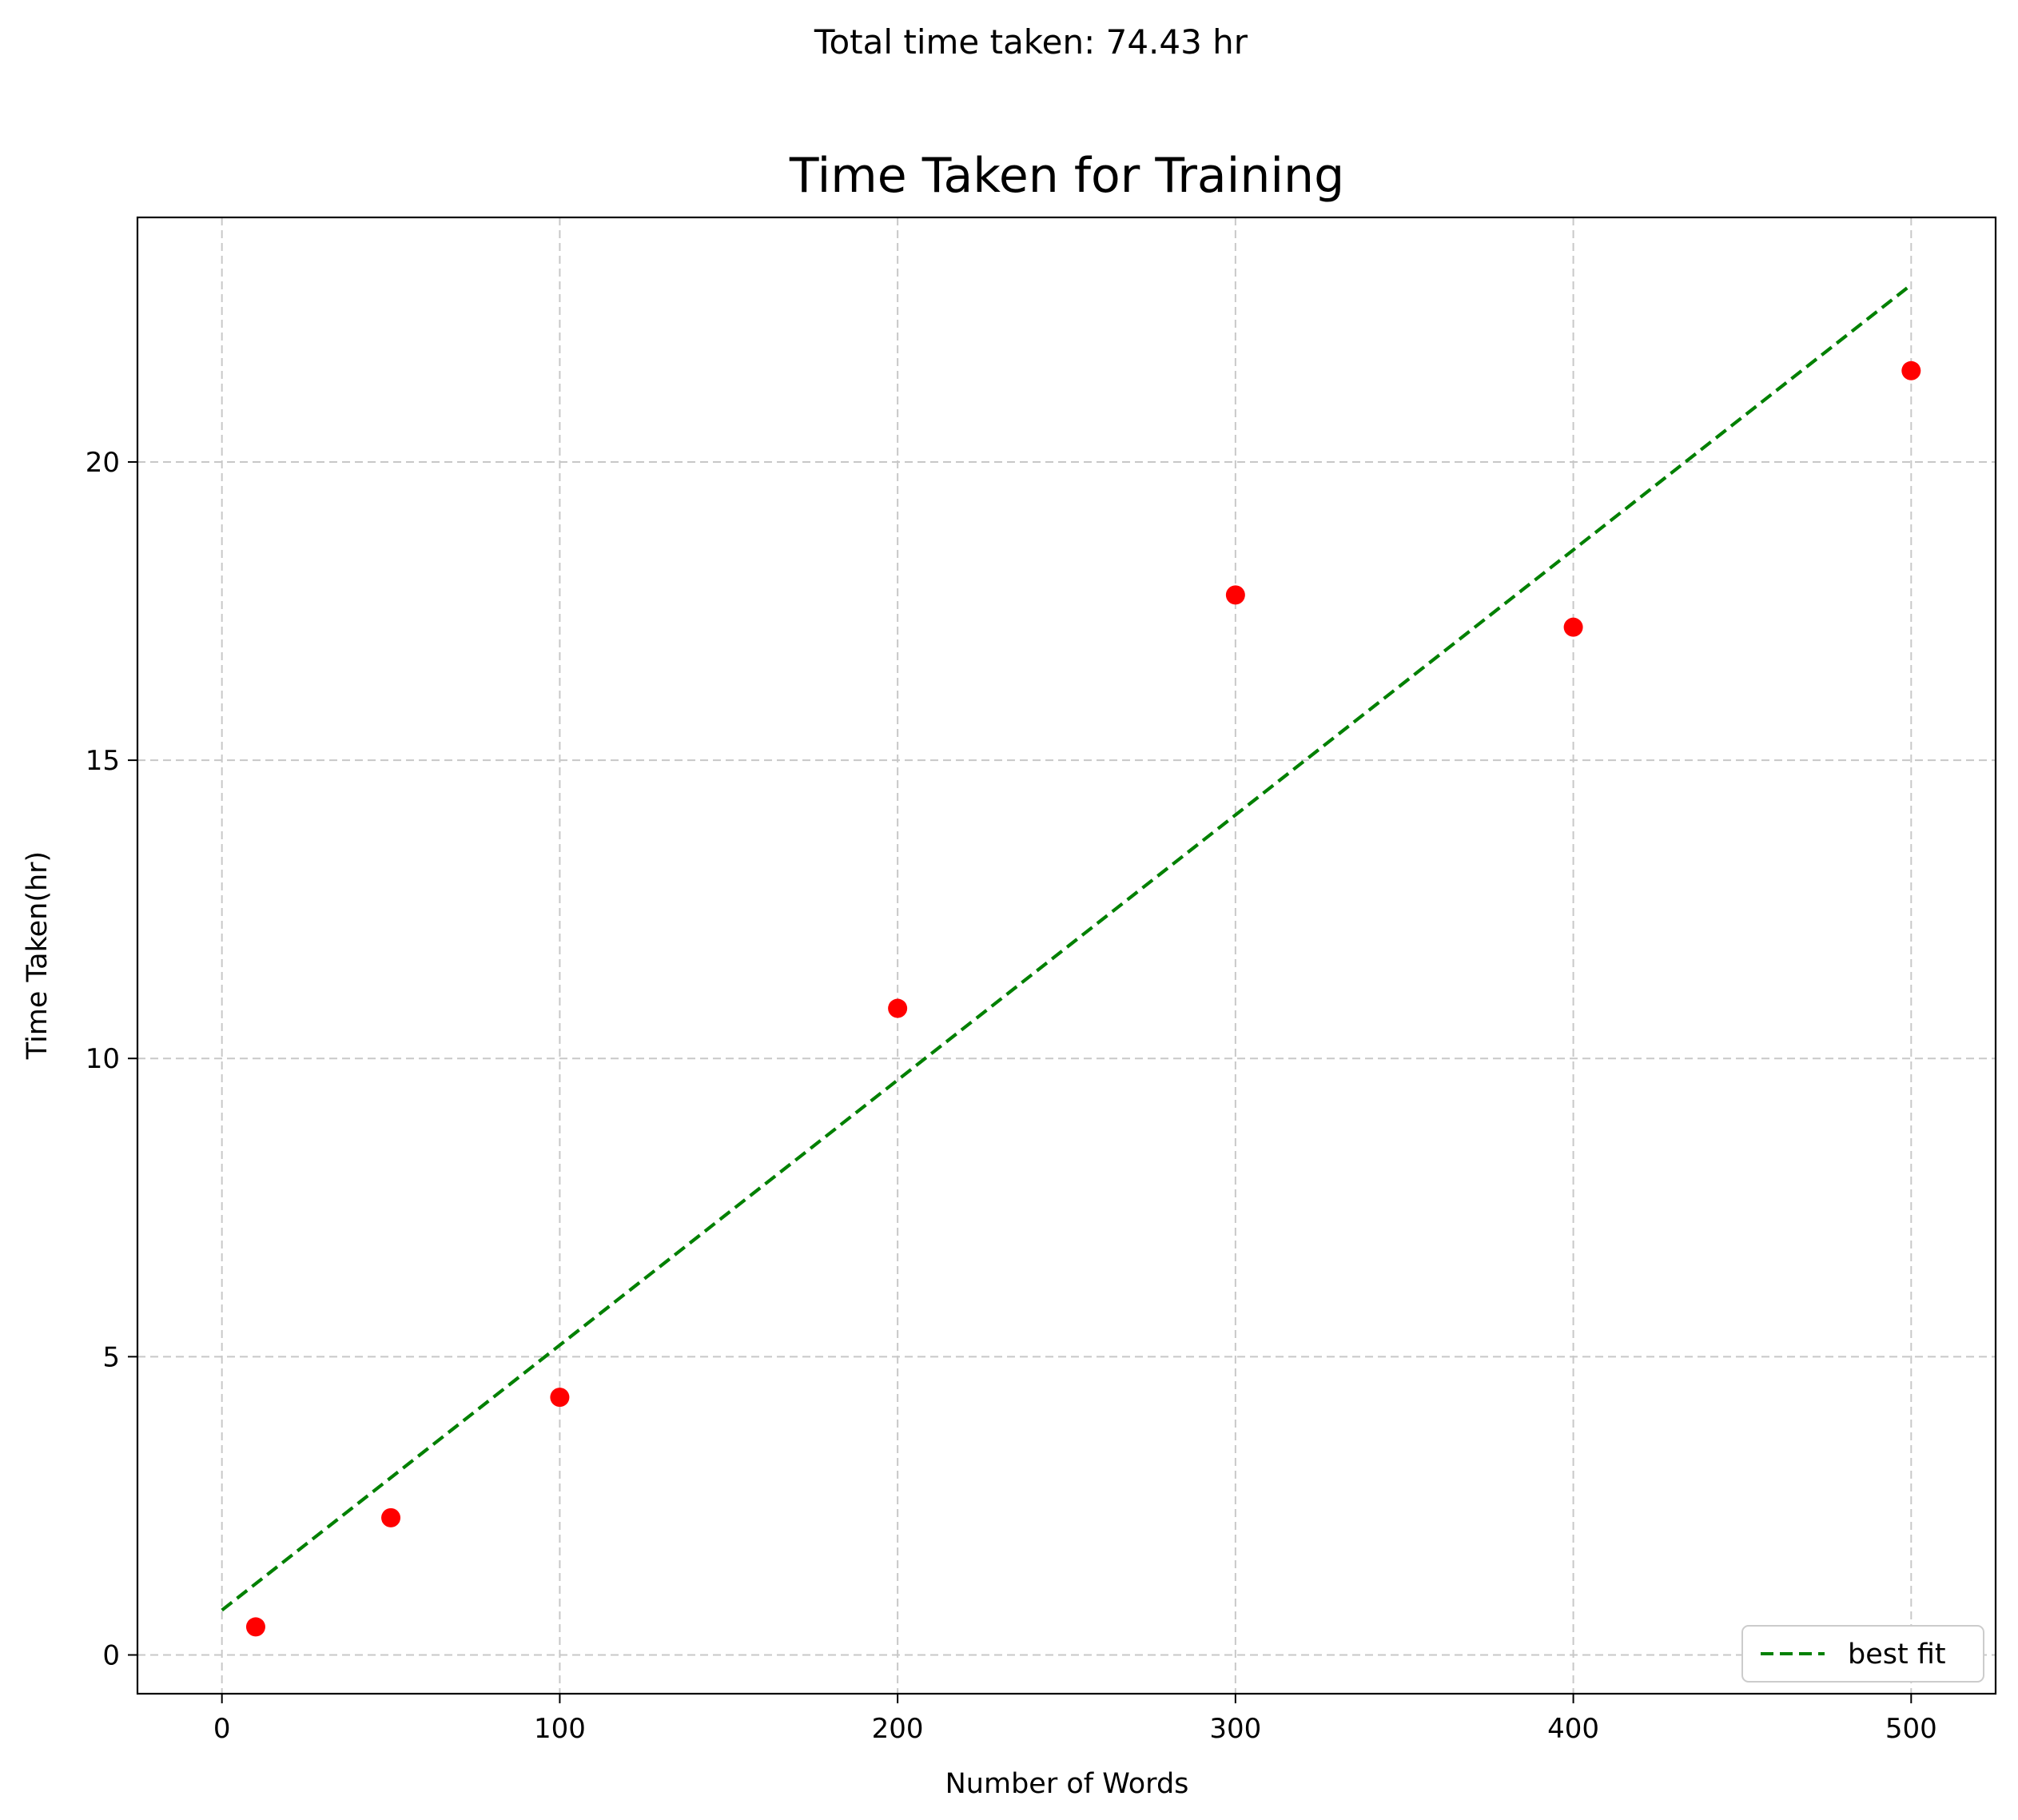  I want to click on figure-suptitle: Total time taken: 74.43 hr, so click(1031, 42).